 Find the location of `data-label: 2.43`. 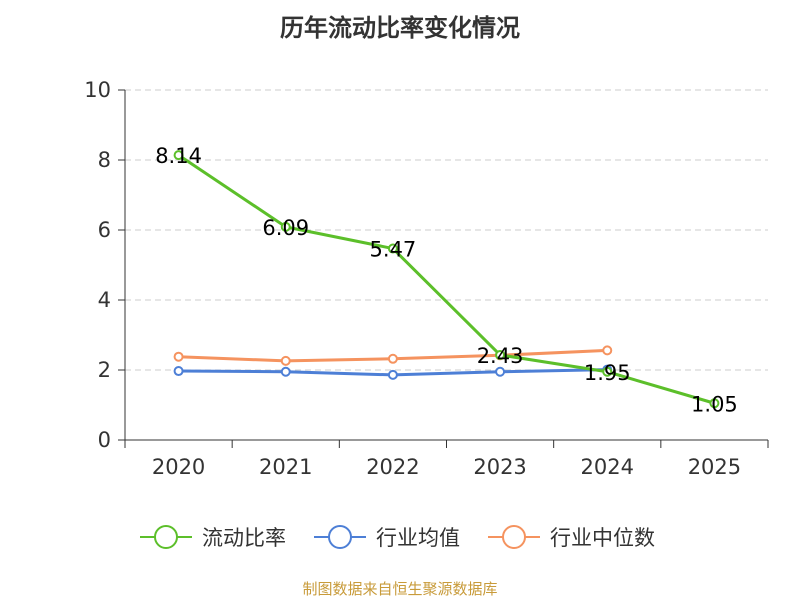

data-label: 2.43 is located at coordinates (500, 356).